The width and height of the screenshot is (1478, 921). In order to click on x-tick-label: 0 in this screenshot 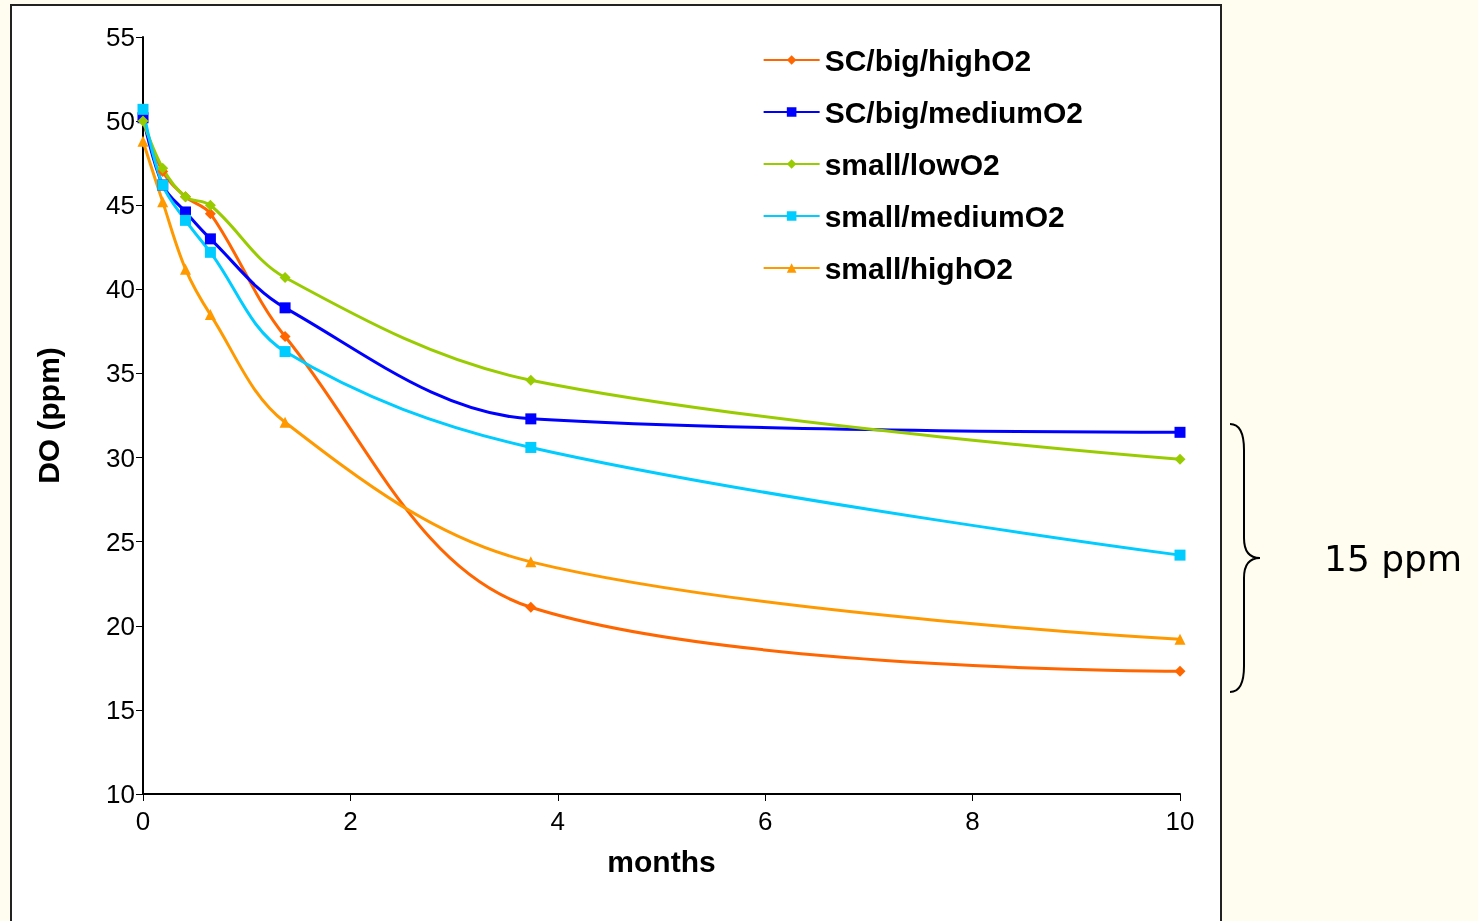, I will do `click(143, 821)`.